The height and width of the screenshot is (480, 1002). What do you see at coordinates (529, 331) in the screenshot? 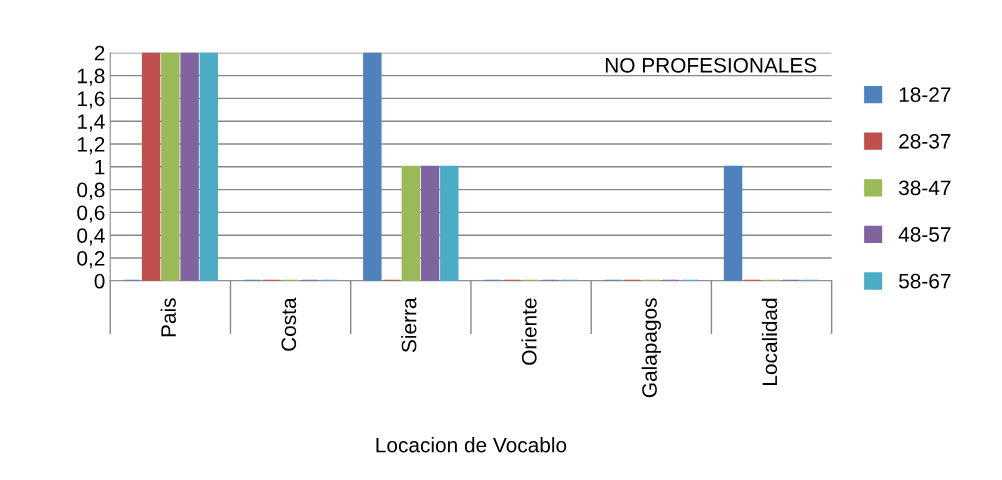
I see `x-tick-label: Oriente` at bounding box center [529, 331].